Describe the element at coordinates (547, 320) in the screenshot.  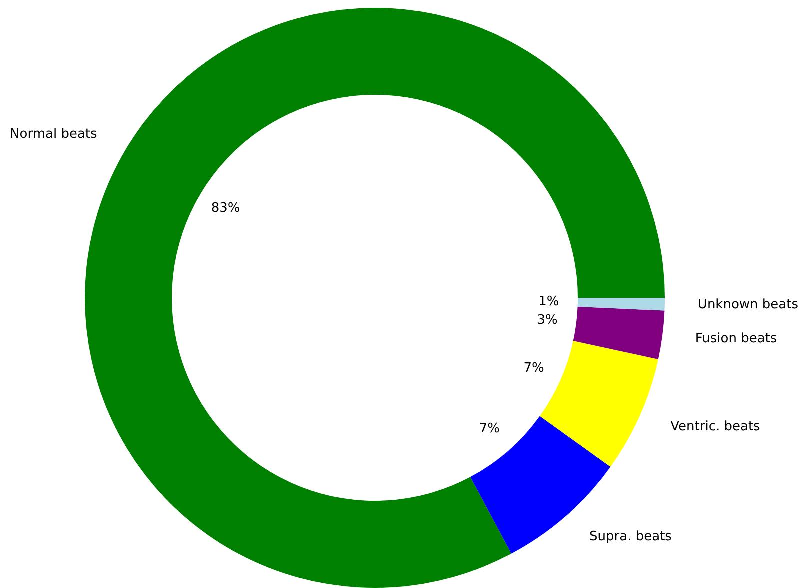
I see `data-label: 3%` at that location.